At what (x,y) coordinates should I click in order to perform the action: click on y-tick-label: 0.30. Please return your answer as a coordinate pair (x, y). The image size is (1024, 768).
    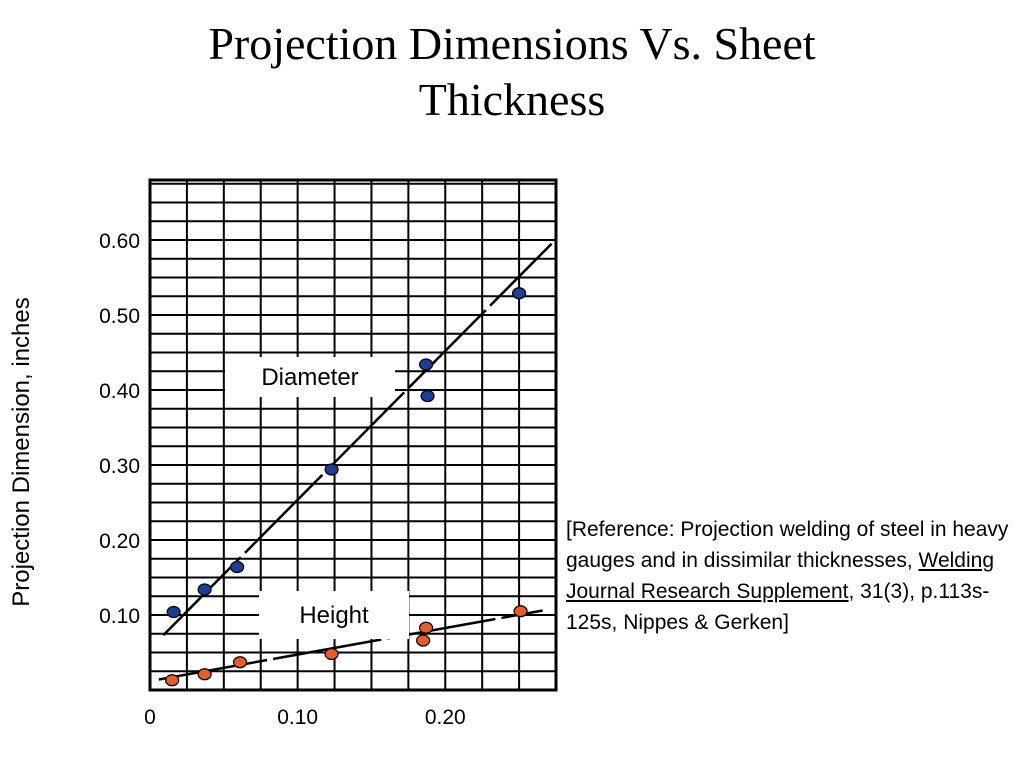
    Looking at the image, I should click on (119, 466).